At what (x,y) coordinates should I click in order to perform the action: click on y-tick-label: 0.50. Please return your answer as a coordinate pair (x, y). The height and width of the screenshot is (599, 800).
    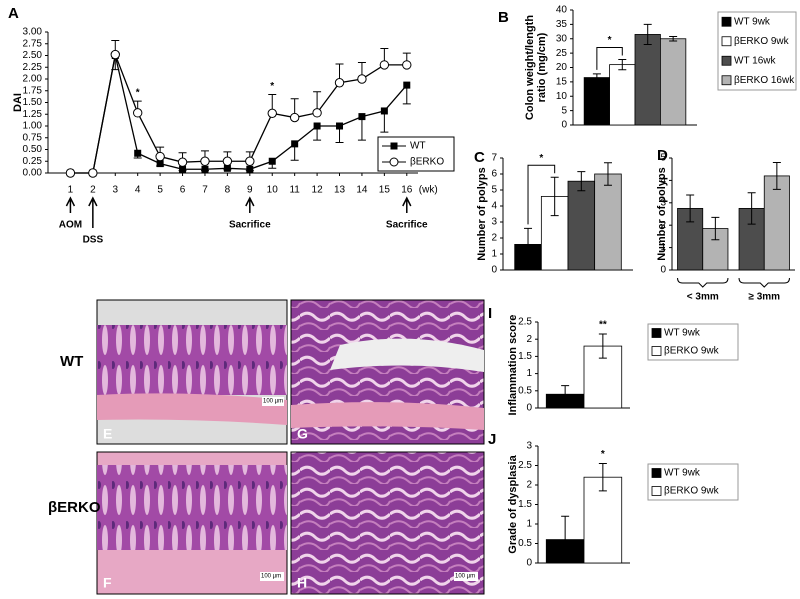
    Looking at the image, I should click on (33, 149).